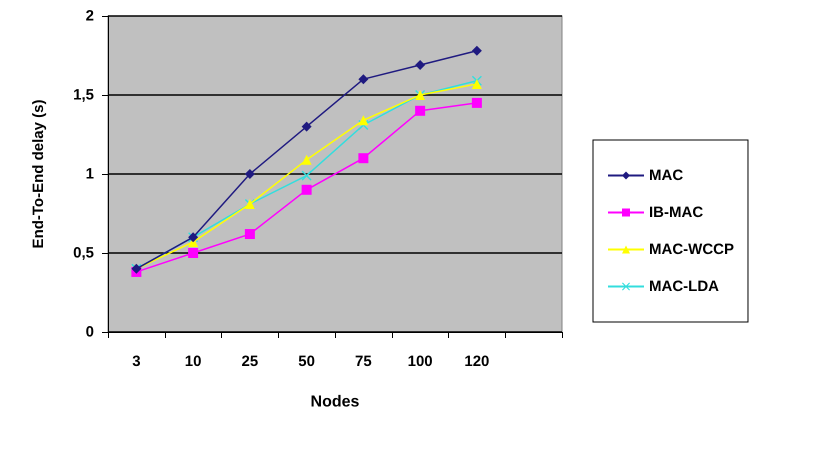 The image size is (819, 462). Describe the element at coordinates (666, 175) in the screenshot. I see `legend-label: MAC` at that location.